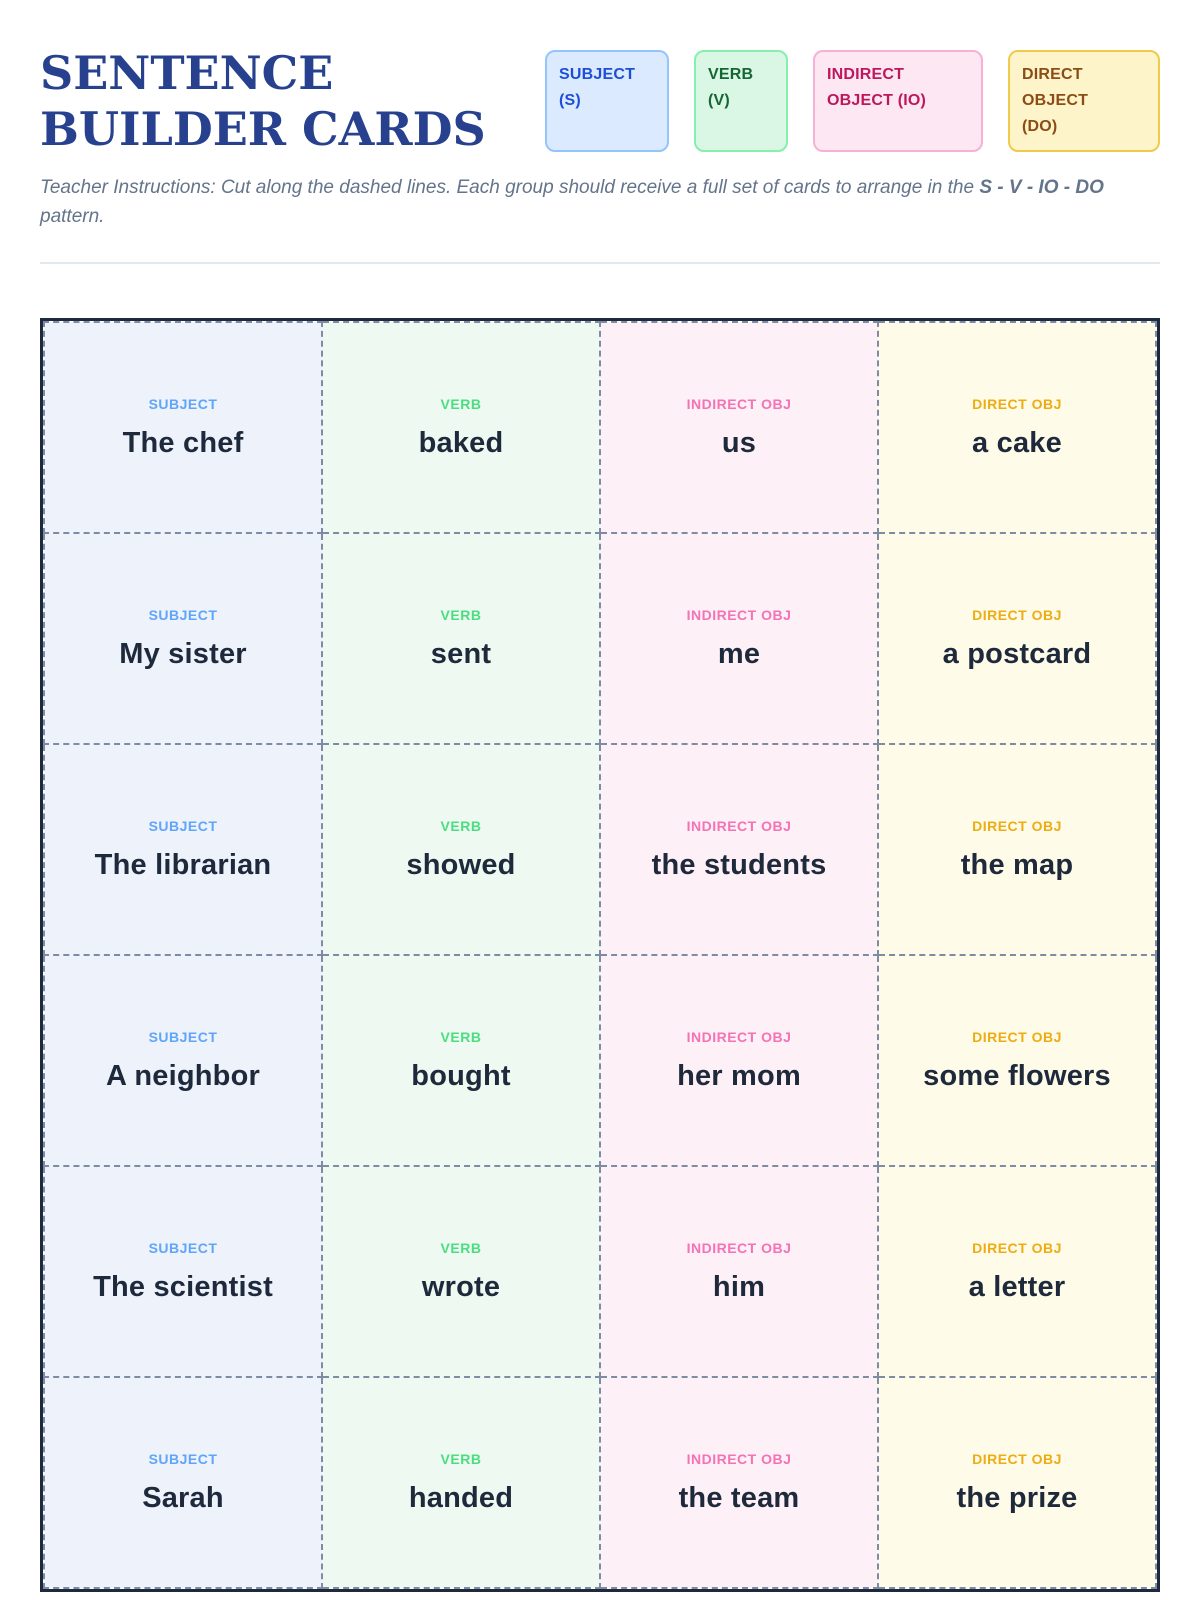 The height and width of the screenshot is (1600, 1200). I want to click on legend-chip-subject-label: SUBJECT (S), so click(597, 87).